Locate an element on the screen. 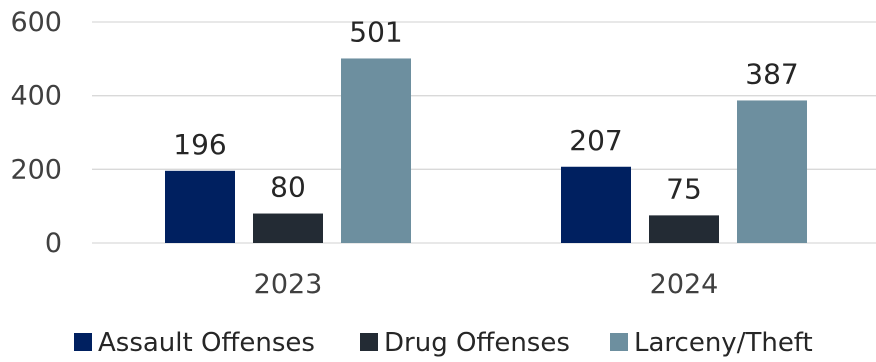 The image size is (876, 362). category-label: 2023 is located at coordinates (288, 284).